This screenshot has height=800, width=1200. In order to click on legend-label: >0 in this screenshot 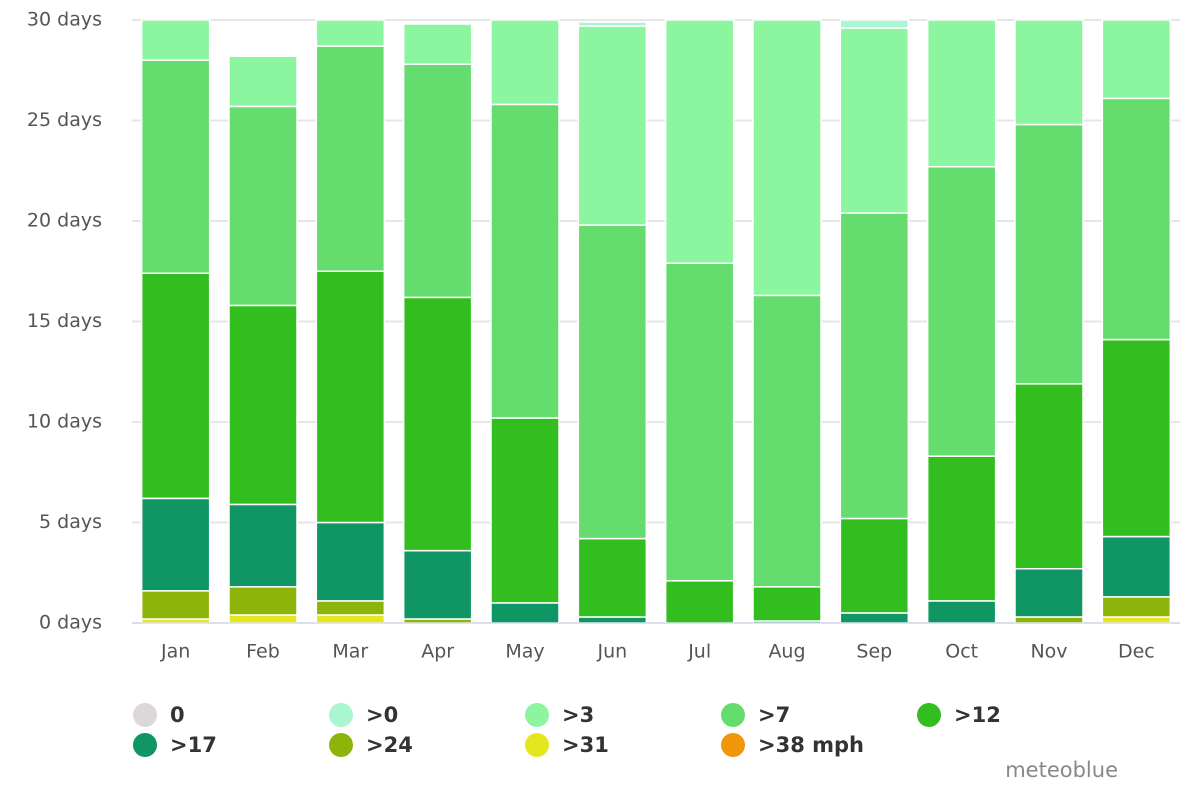, I will do `click(382, 715)`.